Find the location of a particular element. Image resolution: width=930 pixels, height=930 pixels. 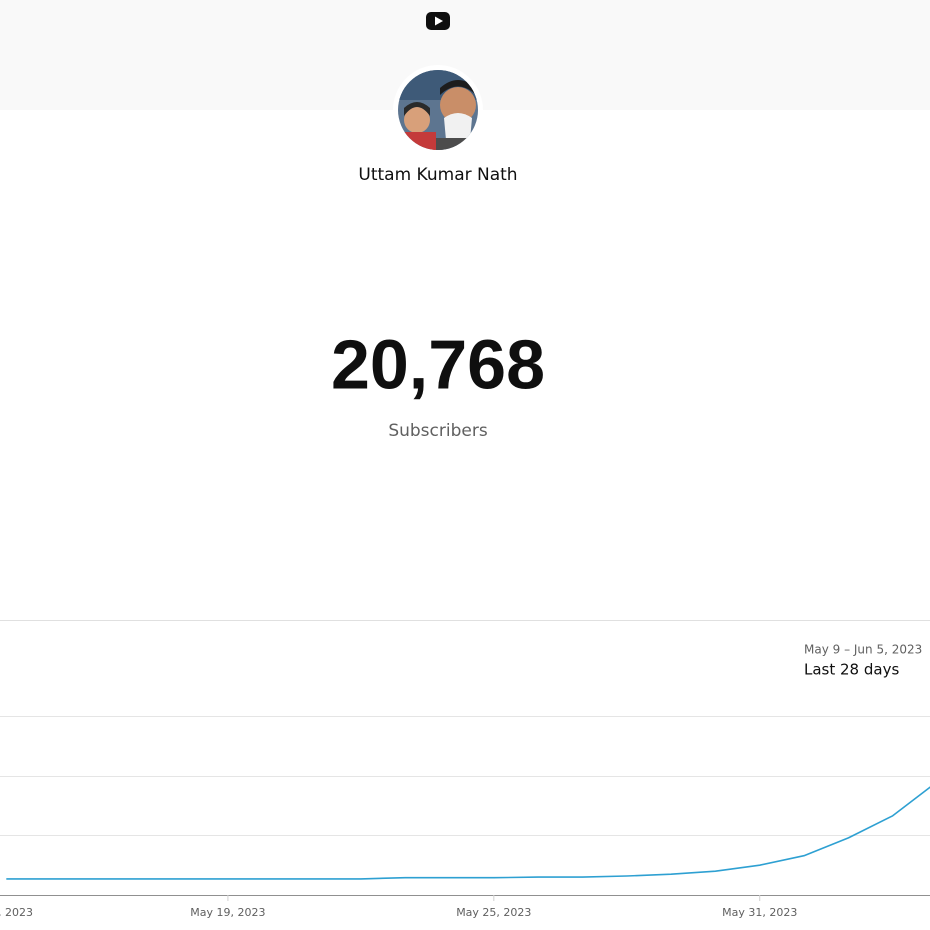

youtube-logo is located at coordinates (438, 21).